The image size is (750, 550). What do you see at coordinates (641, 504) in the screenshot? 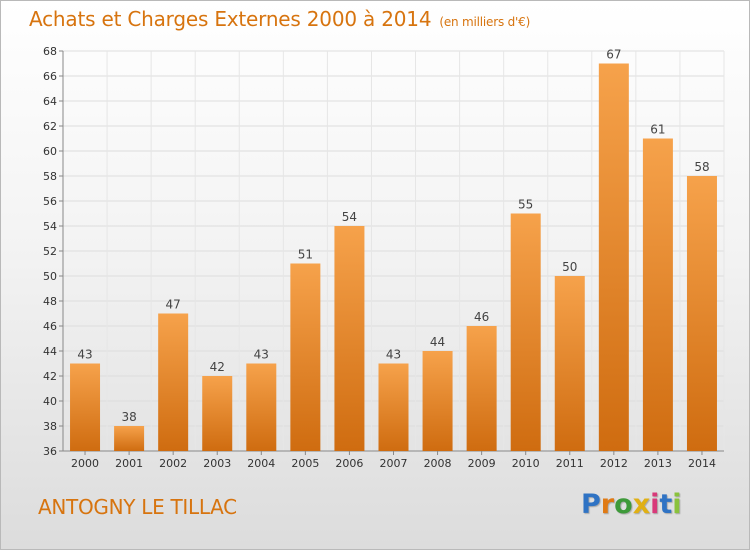
I see `logo-letter: x` at bounding box center [641, 504].